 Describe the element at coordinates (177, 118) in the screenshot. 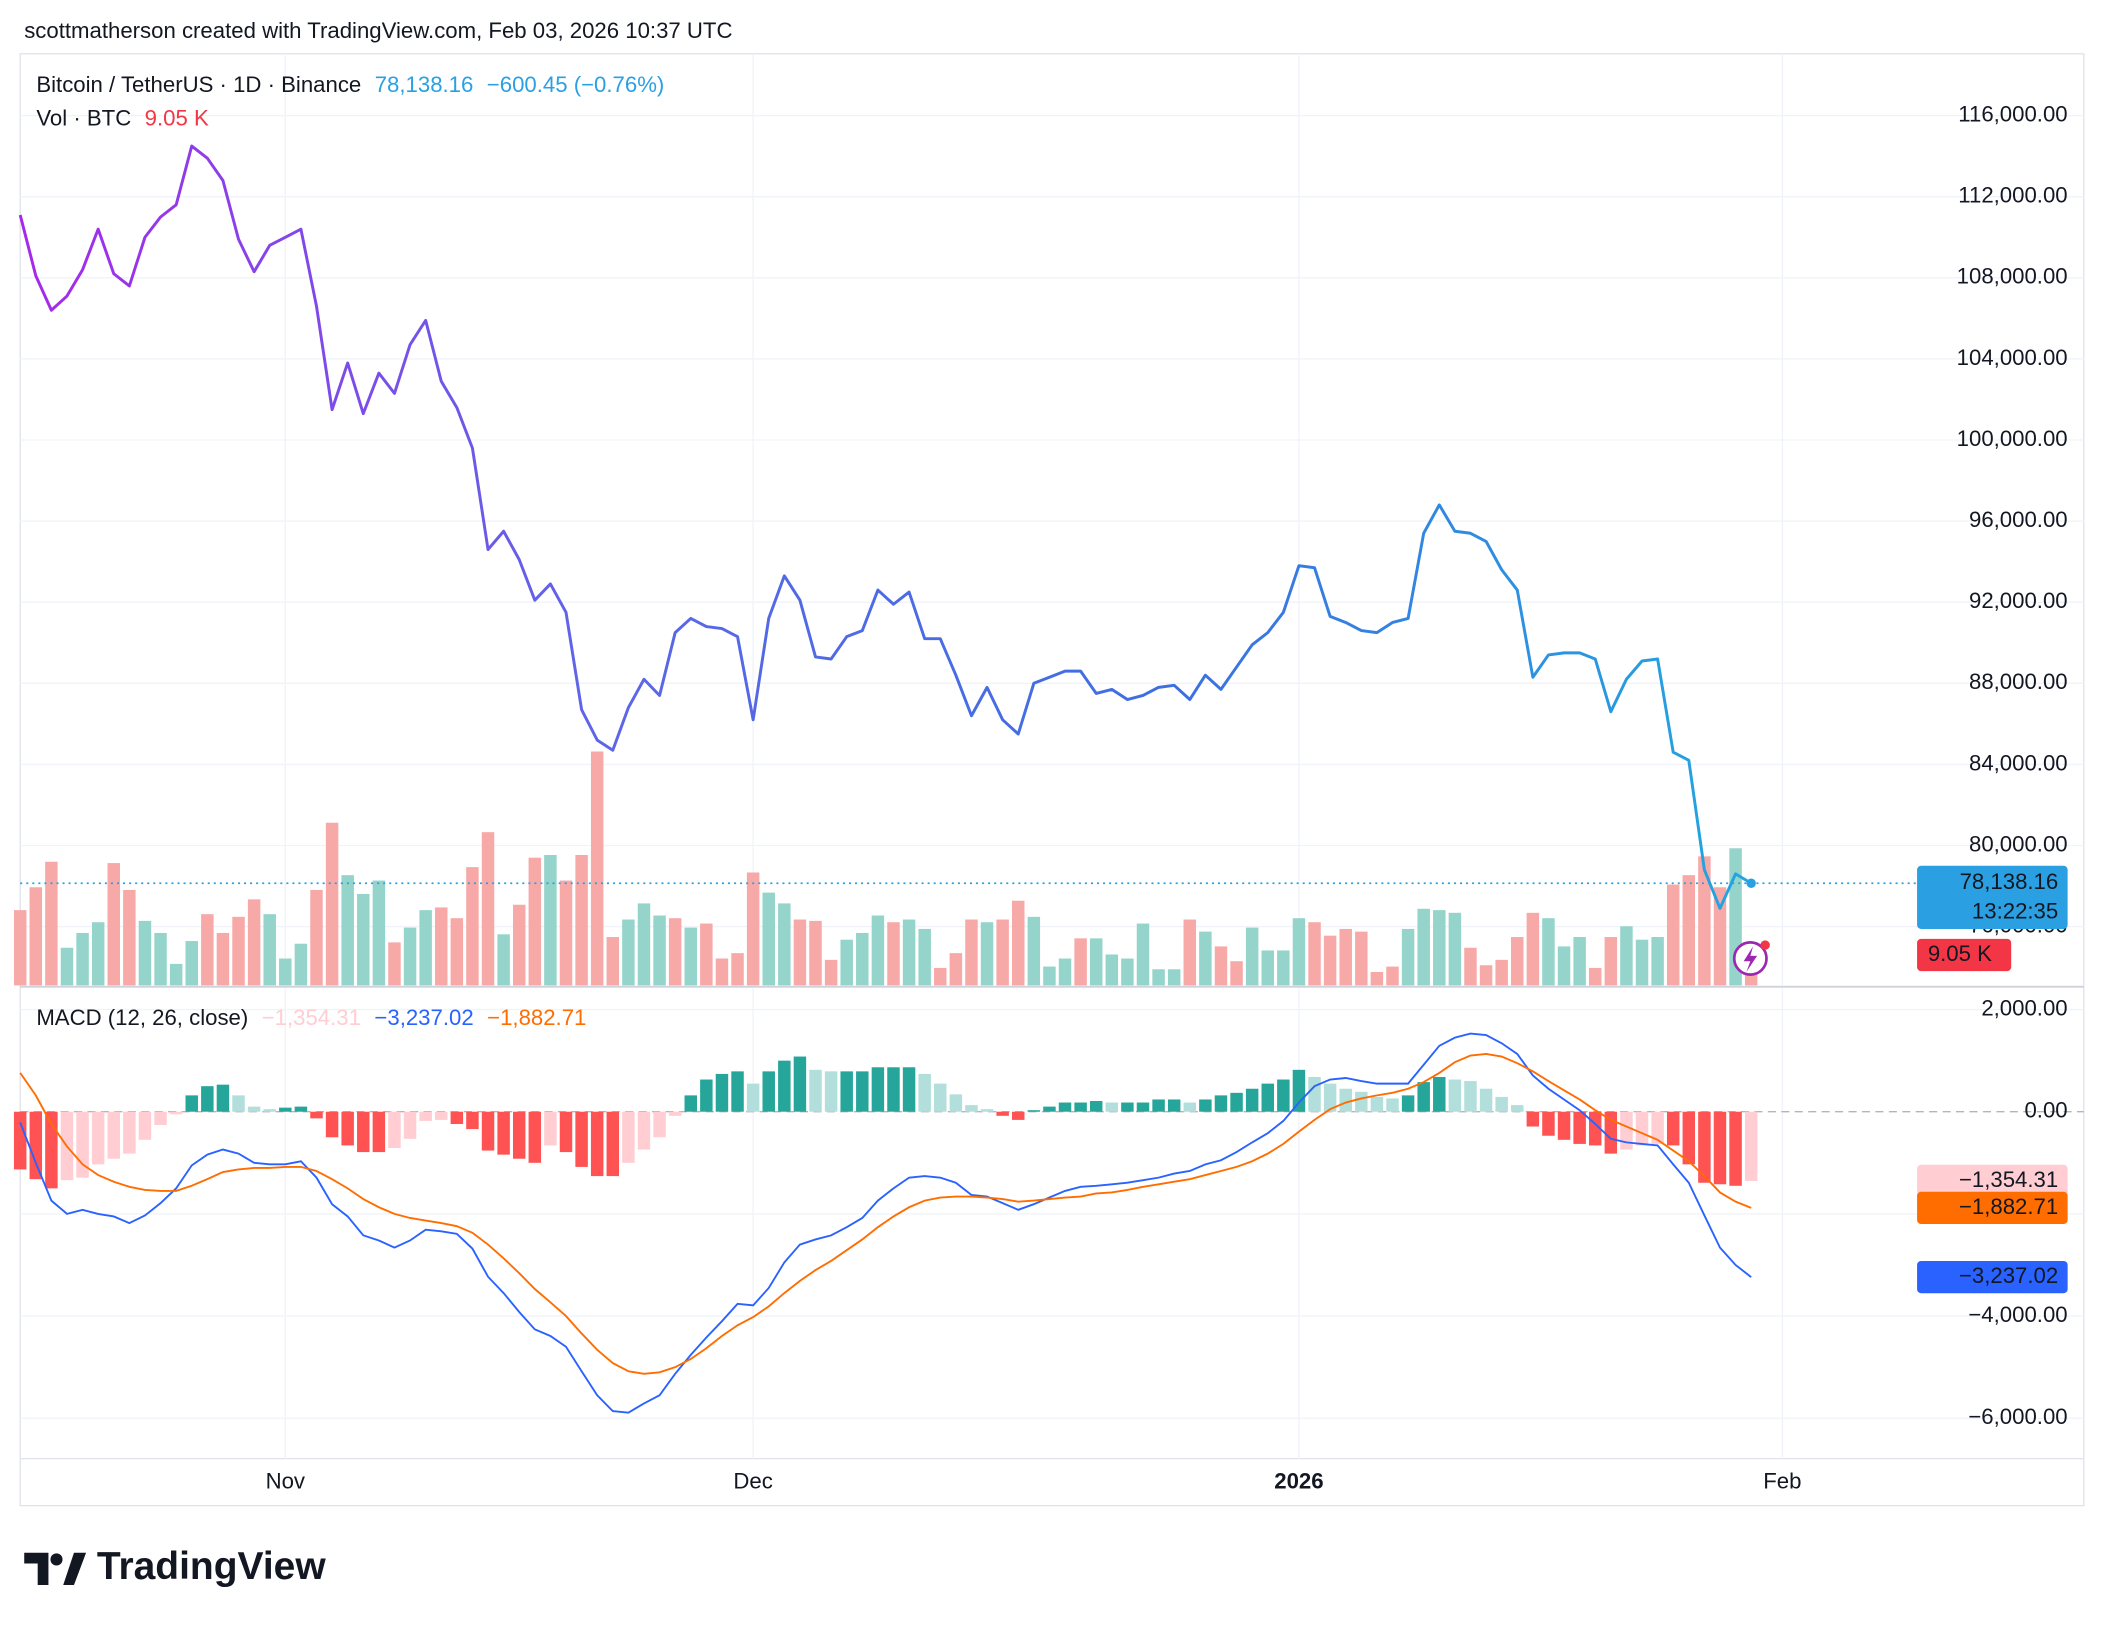

I see `volume-last: 9.05 K` at that location.